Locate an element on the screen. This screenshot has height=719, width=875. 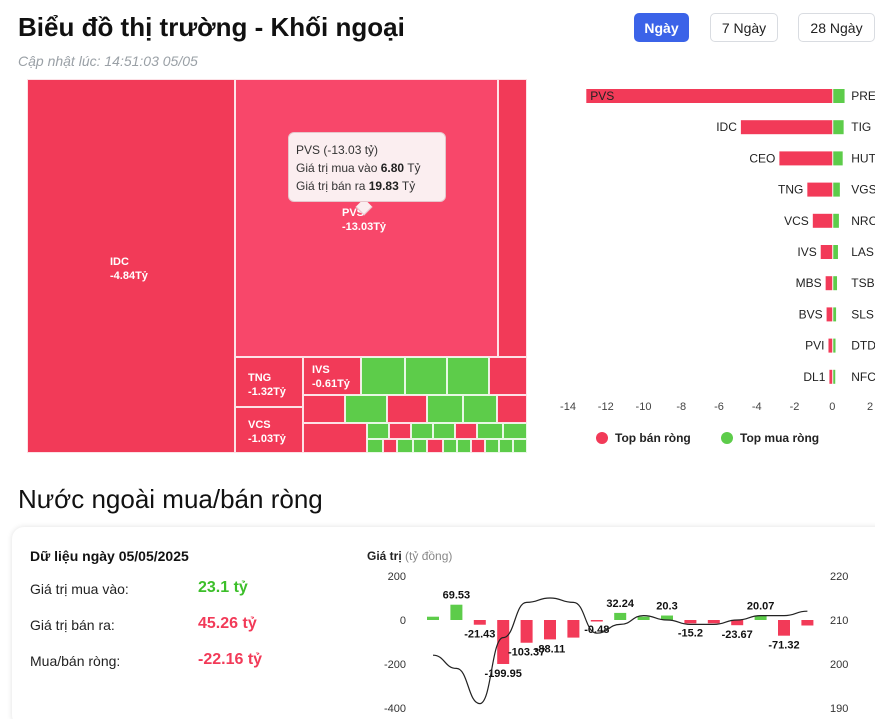
net-bar-label: 20.07 is located at coordinates (761, 607).